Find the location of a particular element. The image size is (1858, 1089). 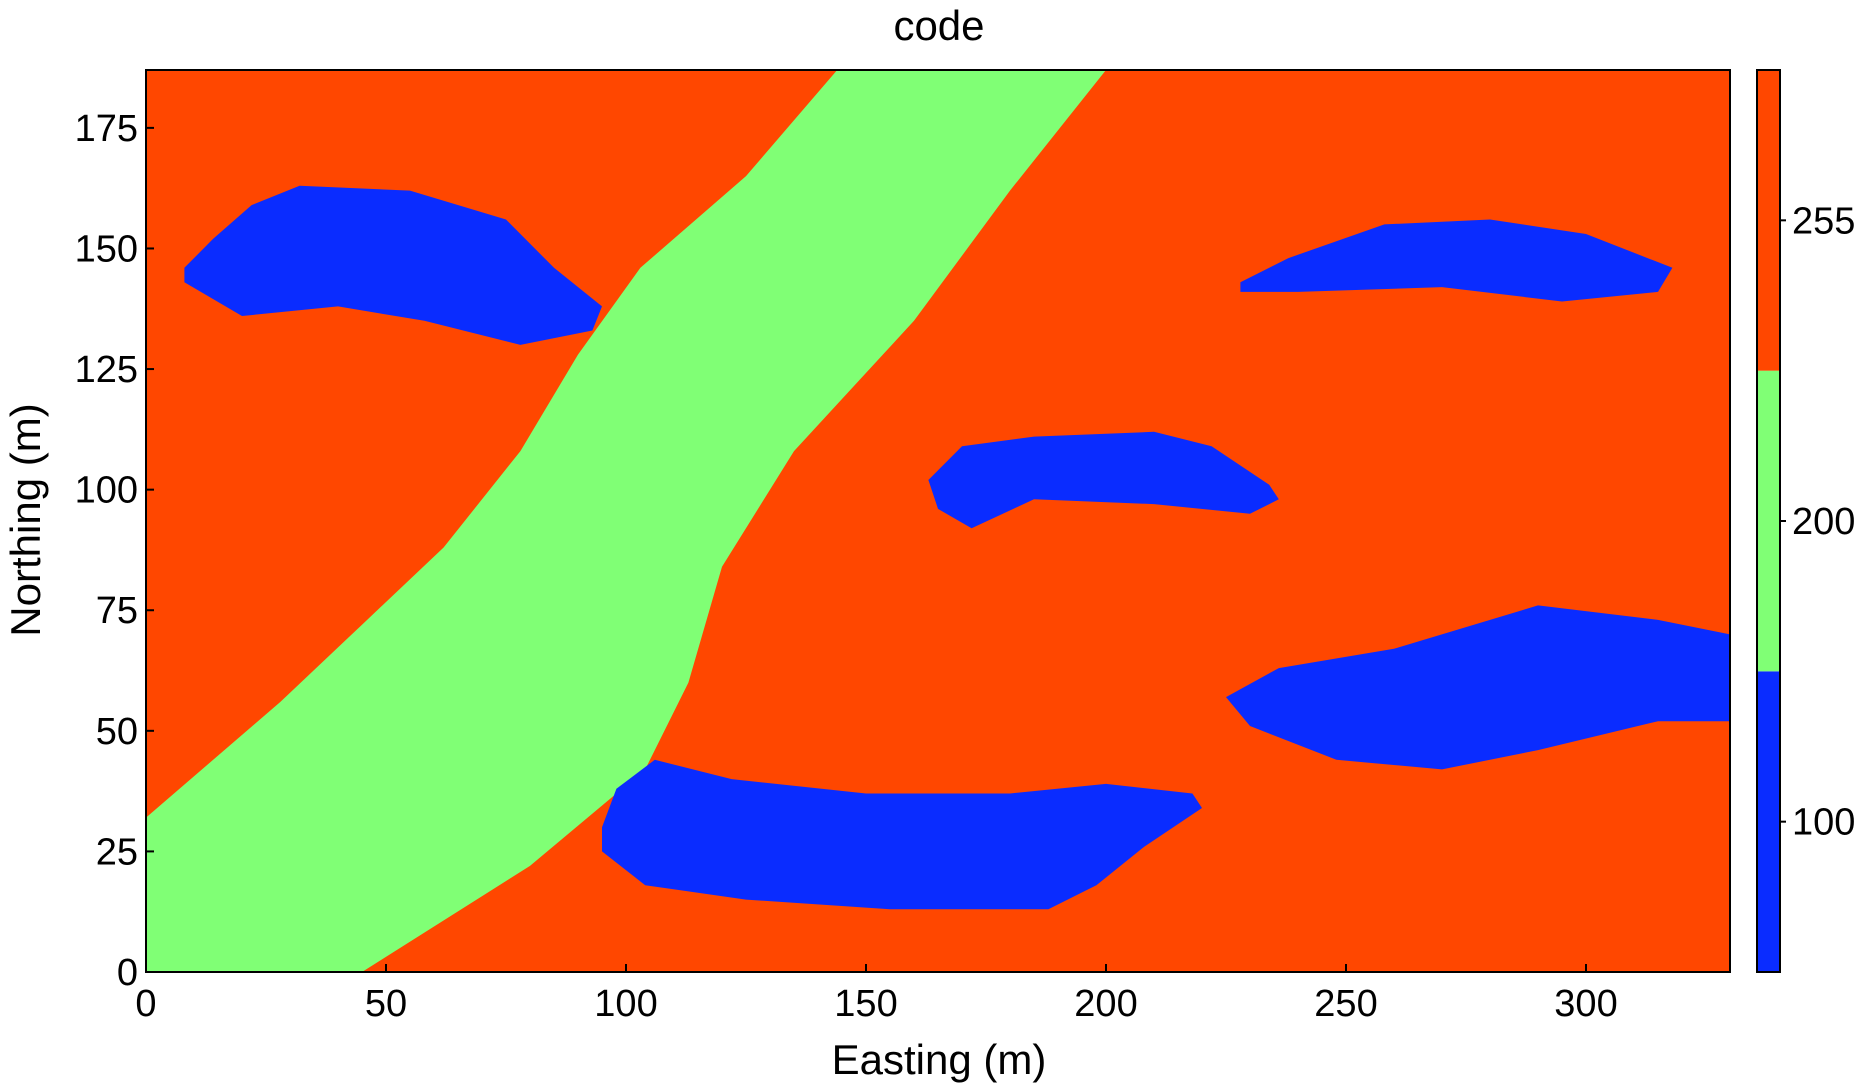

y-tick-label: 125 is located at coordinates (106, 370).